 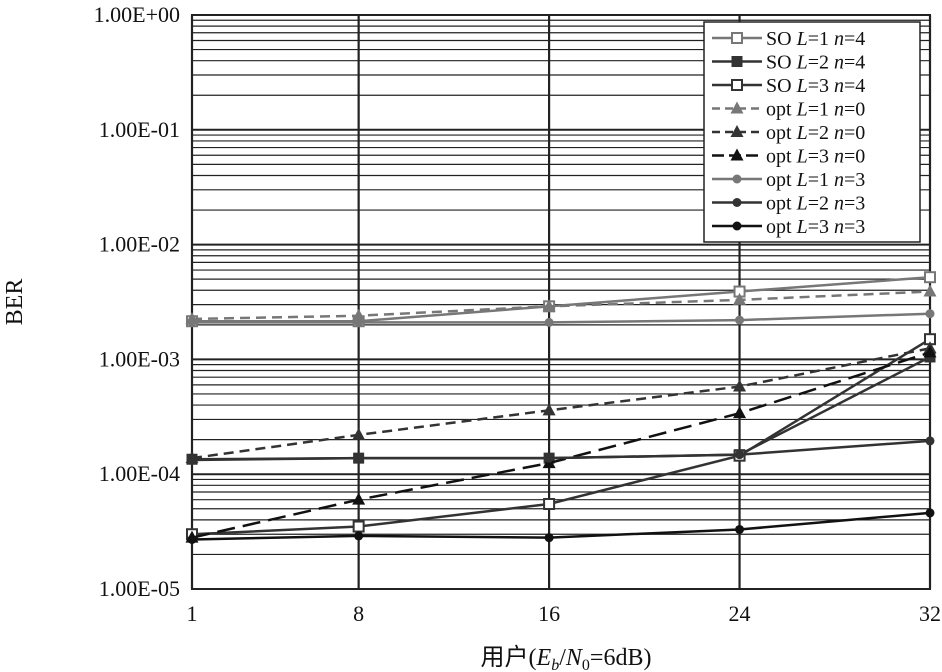 I want to click on x-tick-label: 16, so click(x=549, y=613).